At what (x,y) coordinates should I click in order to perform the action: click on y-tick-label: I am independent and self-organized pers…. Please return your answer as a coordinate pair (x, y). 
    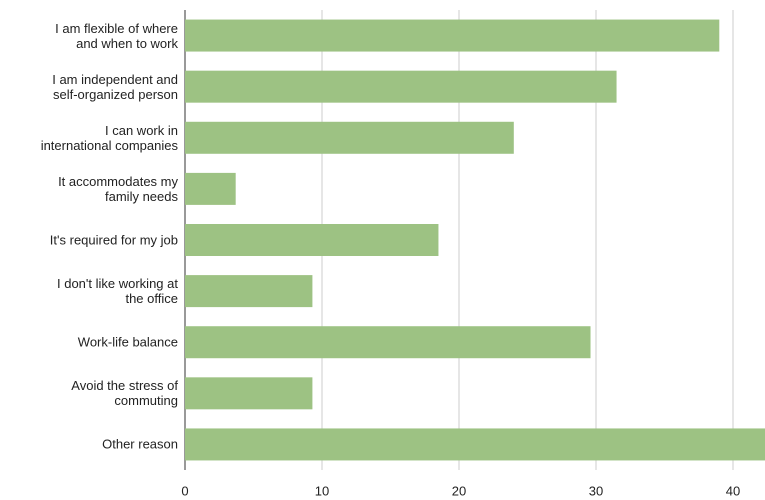
    Looking at the image, I should click on (115, 86).